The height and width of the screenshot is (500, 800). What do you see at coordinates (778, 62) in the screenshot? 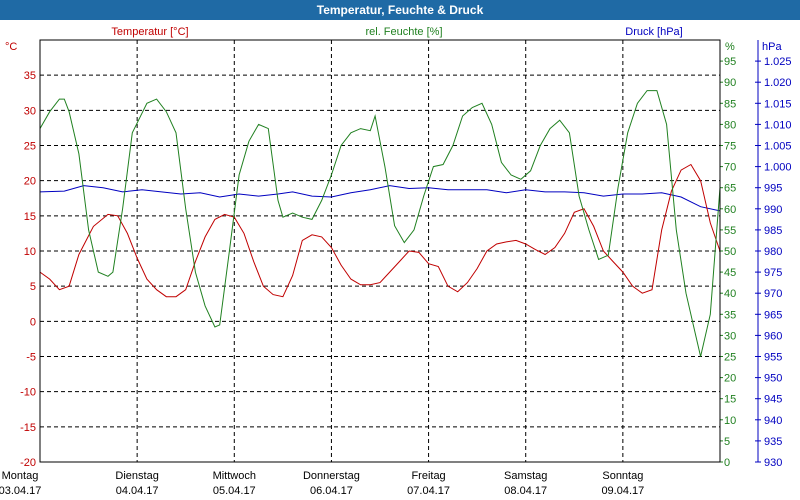
I see `pressure-tick: 1.025` at bounding box center [778, 62].